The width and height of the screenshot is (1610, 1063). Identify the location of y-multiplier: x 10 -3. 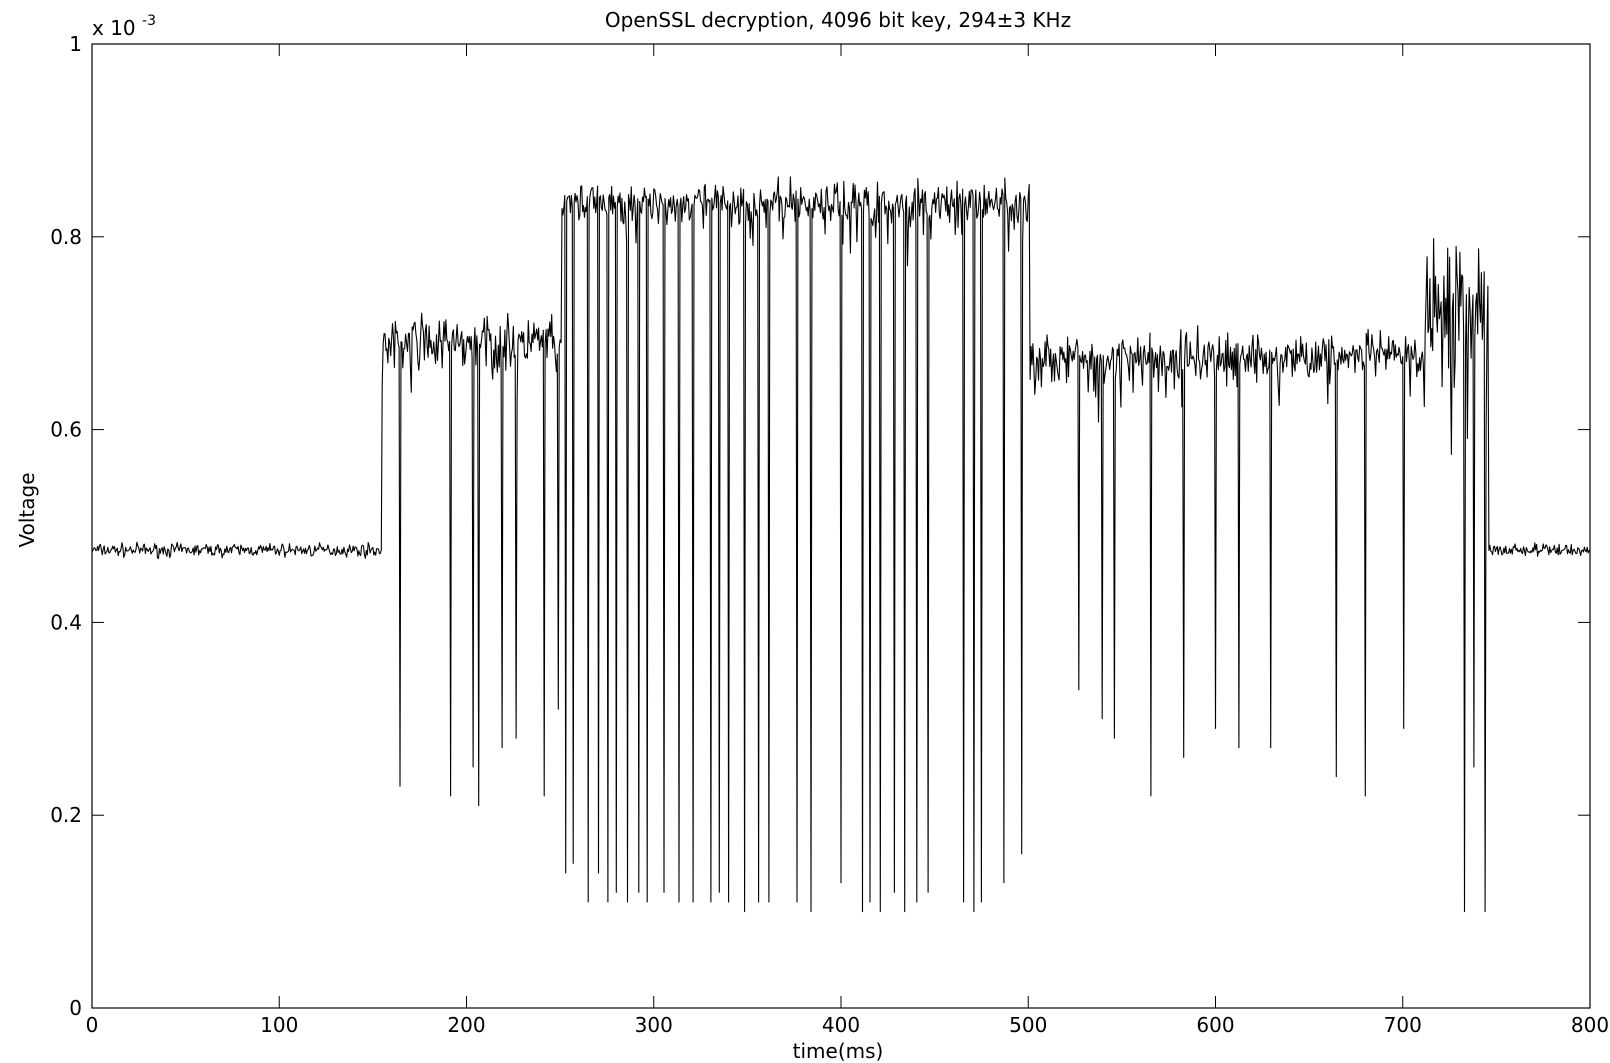
(124, 26).